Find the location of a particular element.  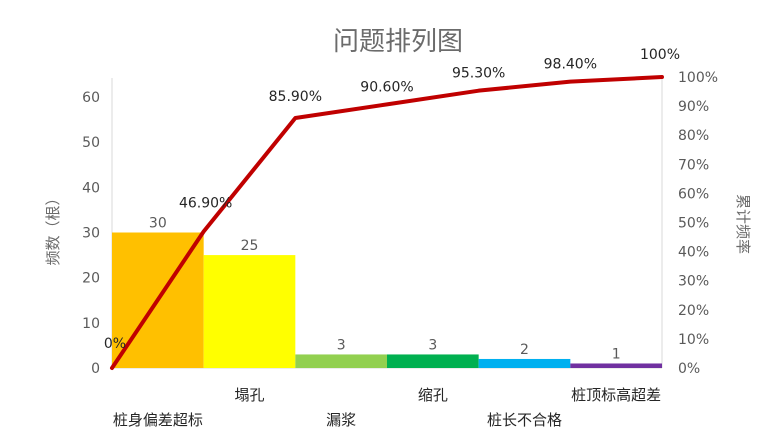

cumulative-percent-label: 90.60% is located at coordinates (386, 87).